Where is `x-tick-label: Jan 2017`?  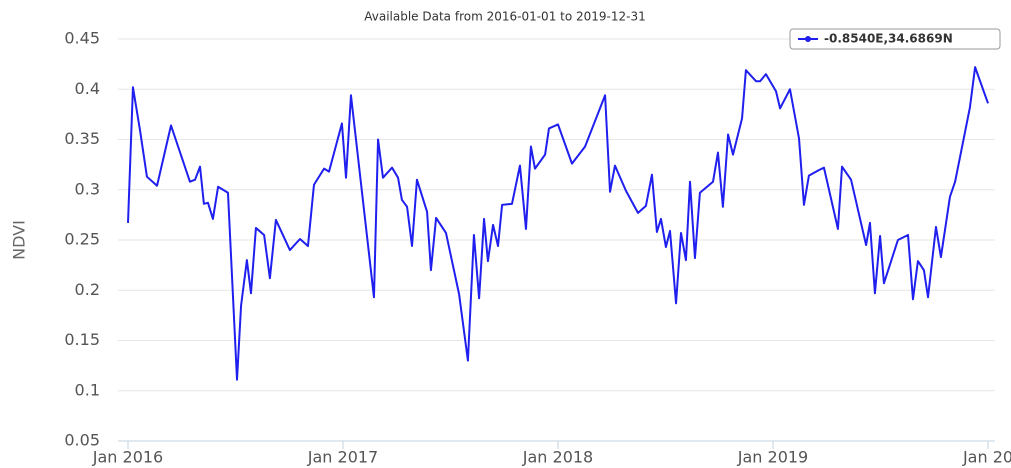 x-tick-label: Jan 2017 is located at coordinates (342, 457).